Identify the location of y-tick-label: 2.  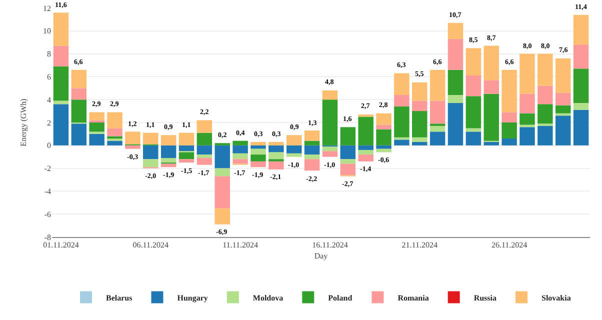
(49, 123).